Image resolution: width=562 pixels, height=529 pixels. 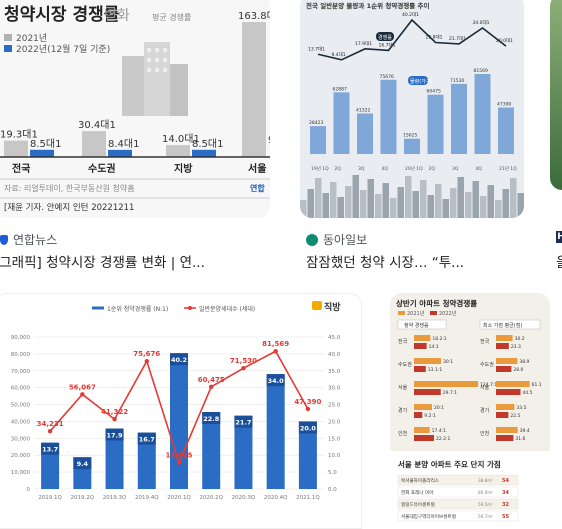 What do you see at coordinates (308, 428) in the screenshot?
I see `bar-value-label: 20.0` at bounding box center [308, 428].